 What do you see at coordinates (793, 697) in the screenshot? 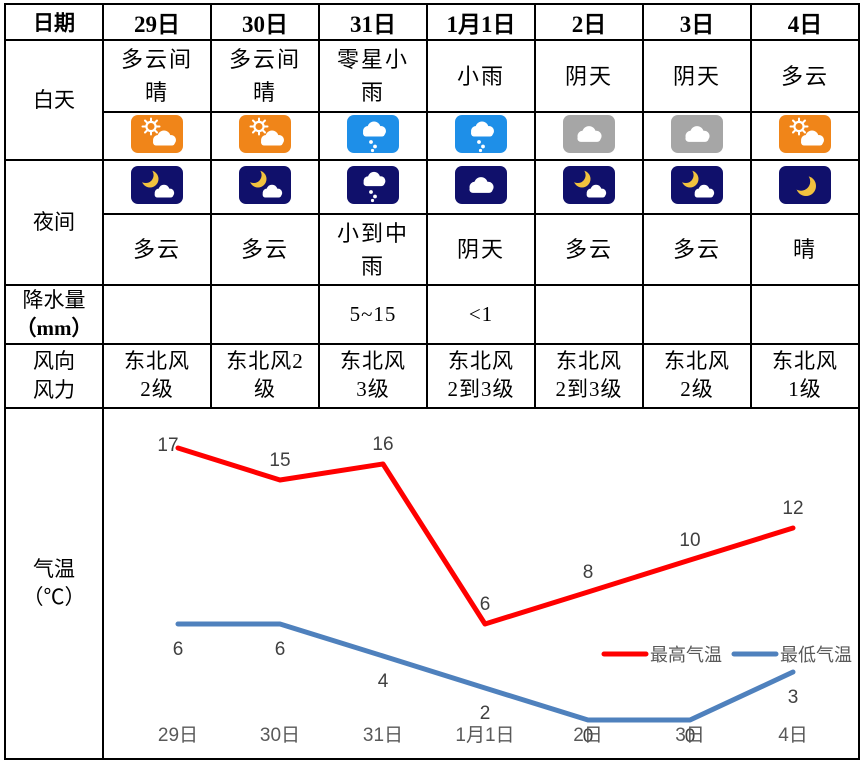
I see `svg-text: 3` at bounding box center [793, 697].